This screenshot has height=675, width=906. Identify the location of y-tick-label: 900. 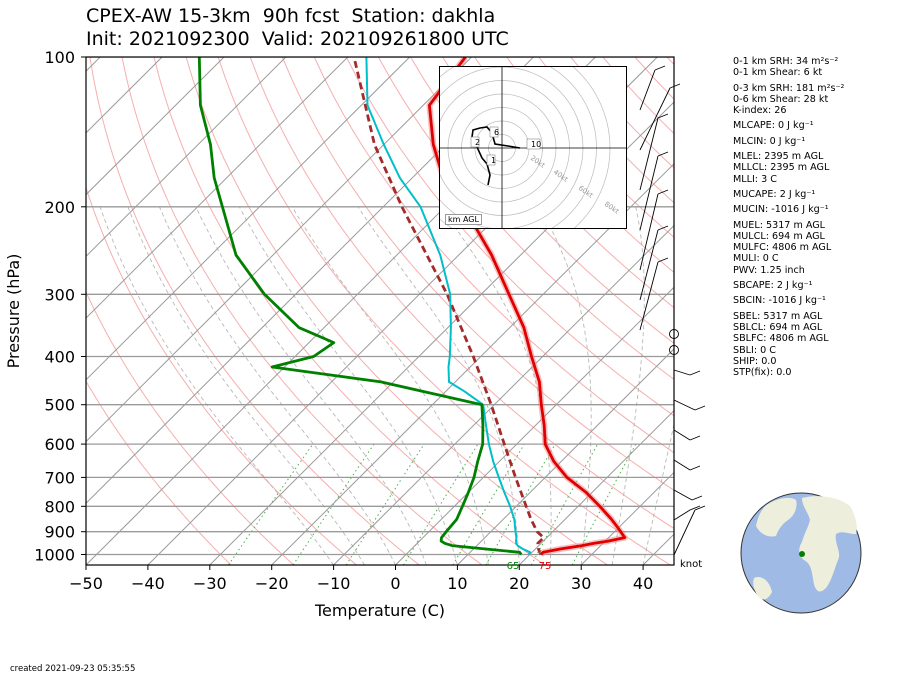
(59, 532).